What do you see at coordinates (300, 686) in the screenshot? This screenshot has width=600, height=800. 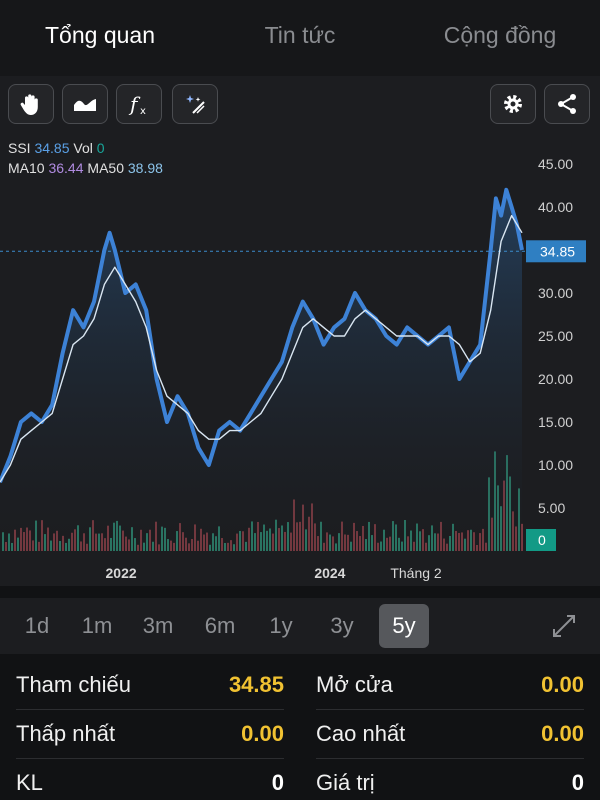 I see `info-row-1: Tham chiếu 34.85 Mở cửa 0.00` at bounding box center [300, 686].